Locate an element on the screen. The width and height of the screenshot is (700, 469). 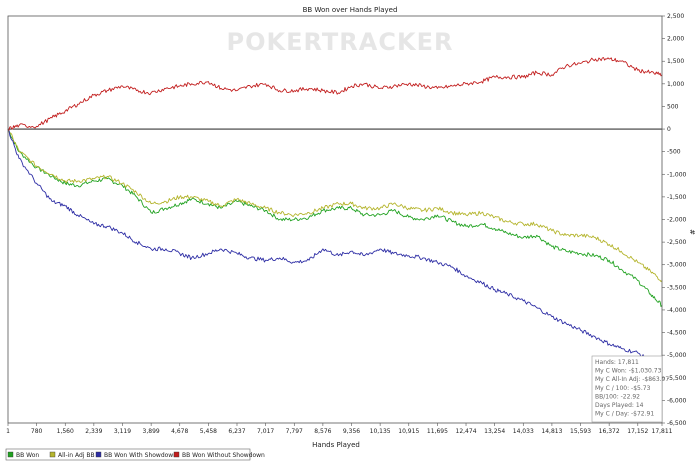
x-tick-label: 9,356 is located at coordinates (351, 431).